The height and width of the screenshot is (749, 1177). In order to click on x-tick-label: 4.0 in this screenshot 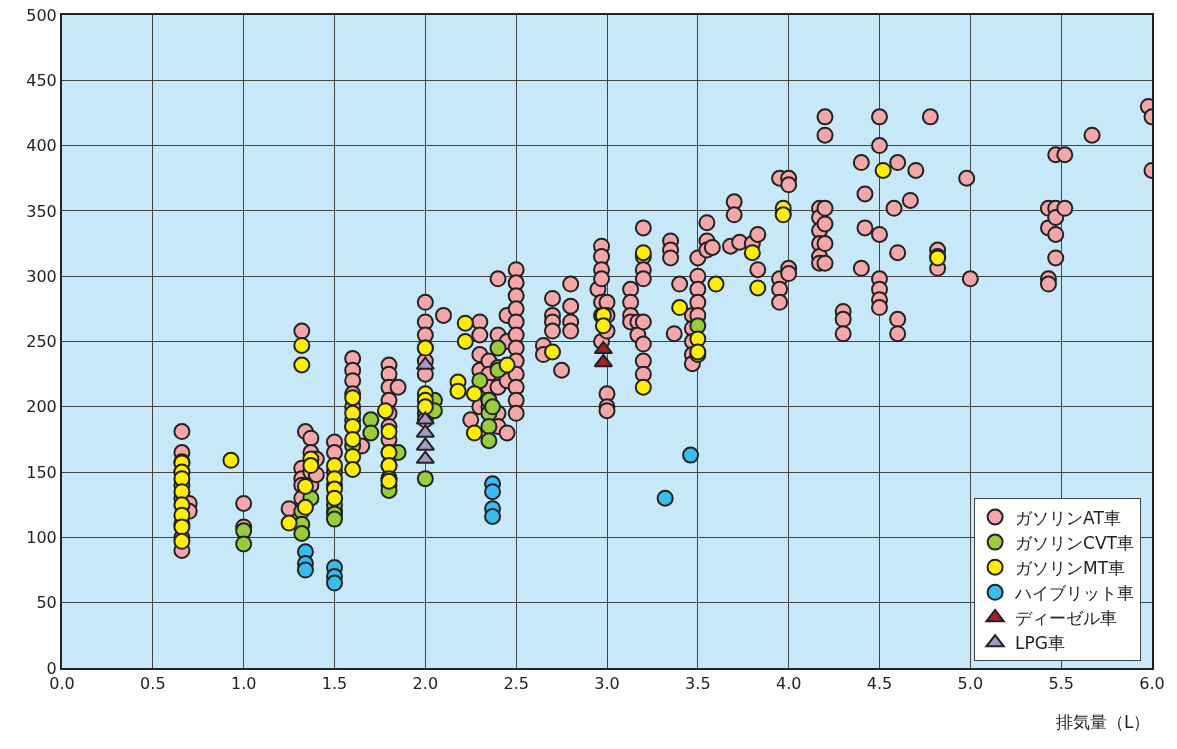, I will do `click(788, 684)`.